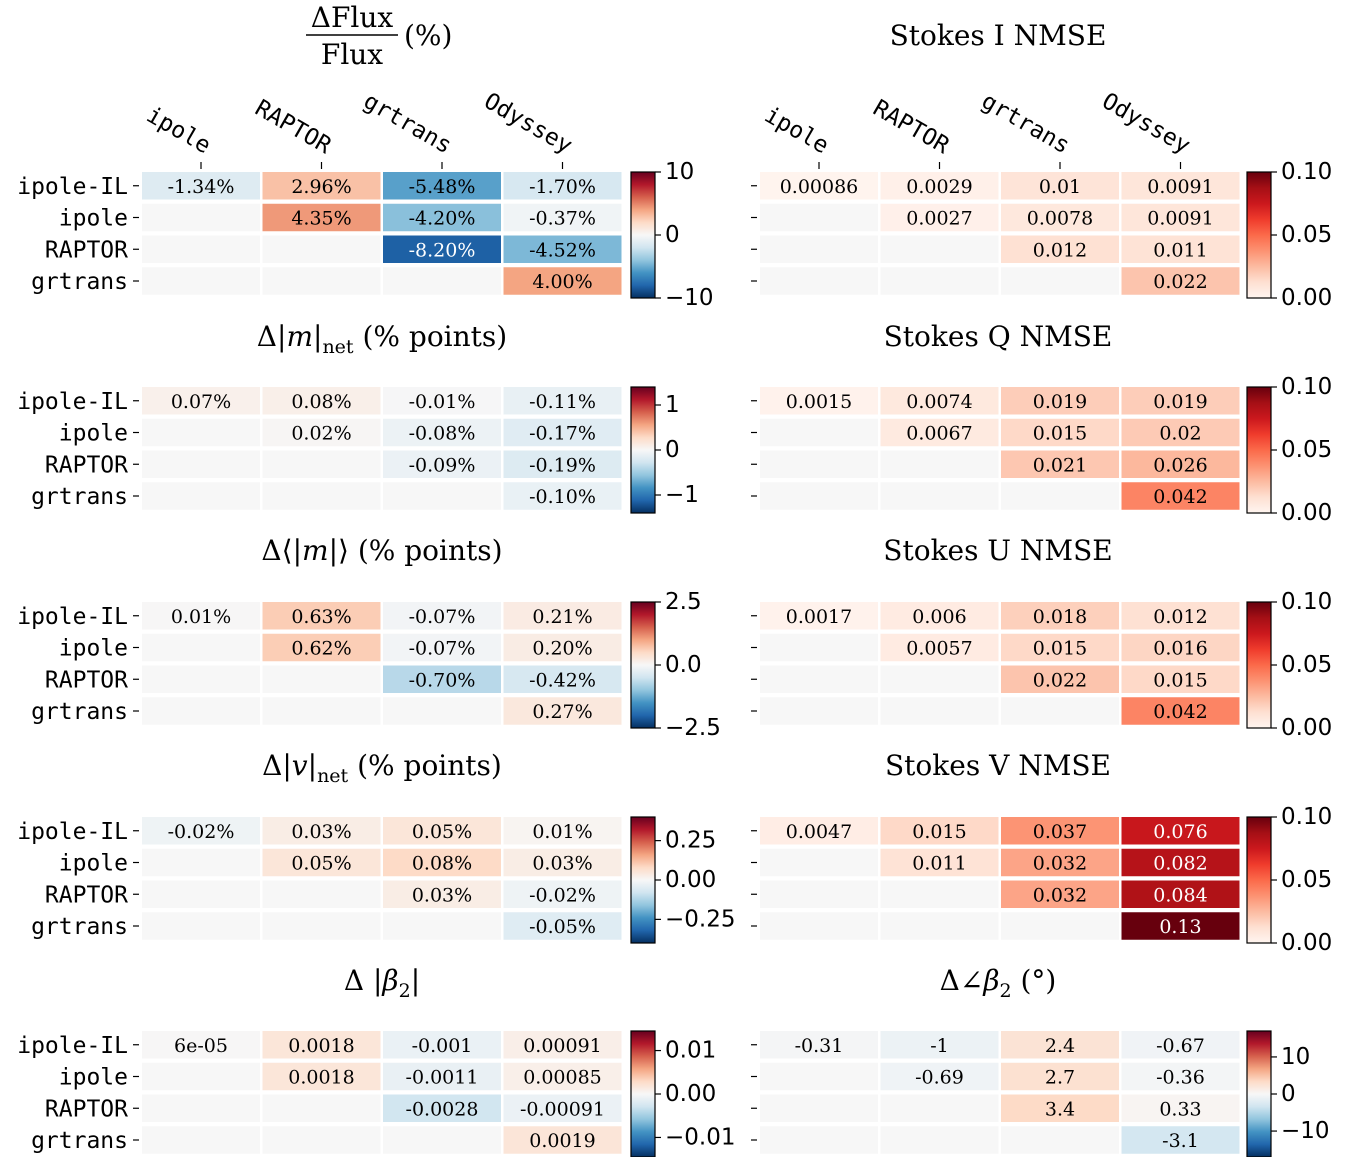 Image resolution: width=1368 pixels, height=1157 pixels. What do you see at coordinates (997, 550) in the screenshot?
I see `panel-title: Stokes U NMSE` at bounding box center [997, 550].